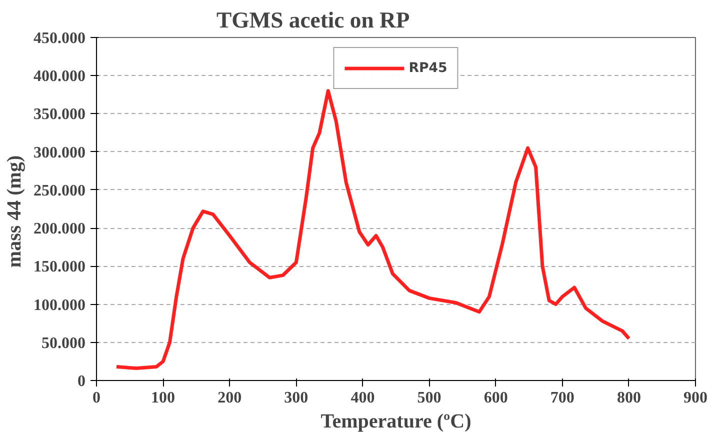 The width and height of the screenshot is (719, 439). What do you see at coordinates (163, 398) in the screenshot?
I see `x-tick-label: 100` at bounding box center [163, 398].